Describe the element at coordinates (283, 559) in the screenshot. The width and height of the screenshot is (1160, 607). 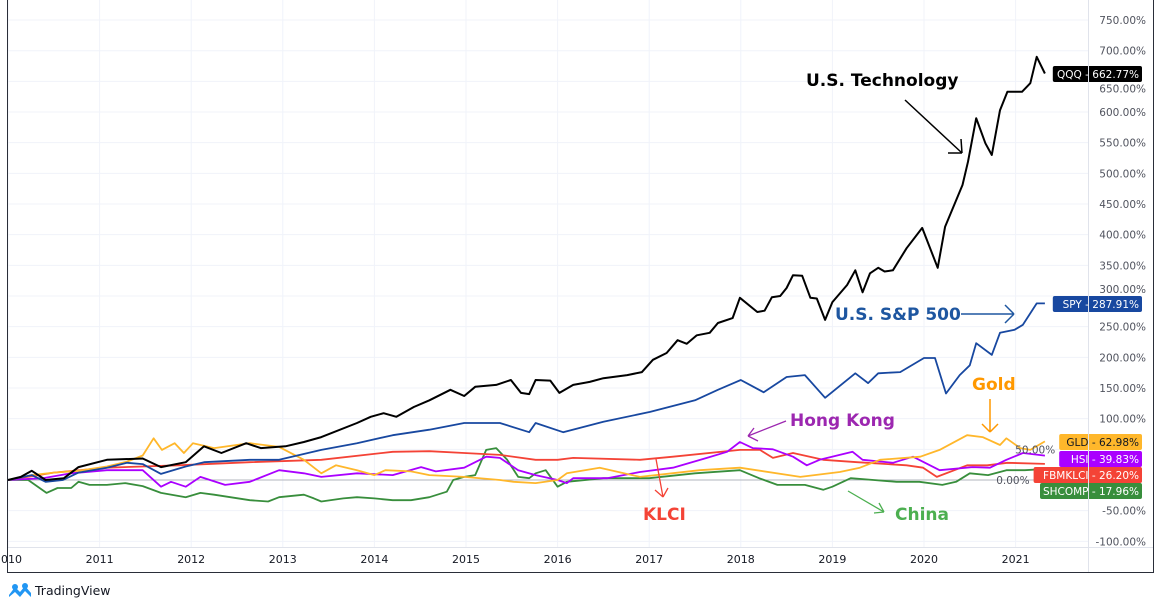
I see `x-tick-label: 2013` at that location.